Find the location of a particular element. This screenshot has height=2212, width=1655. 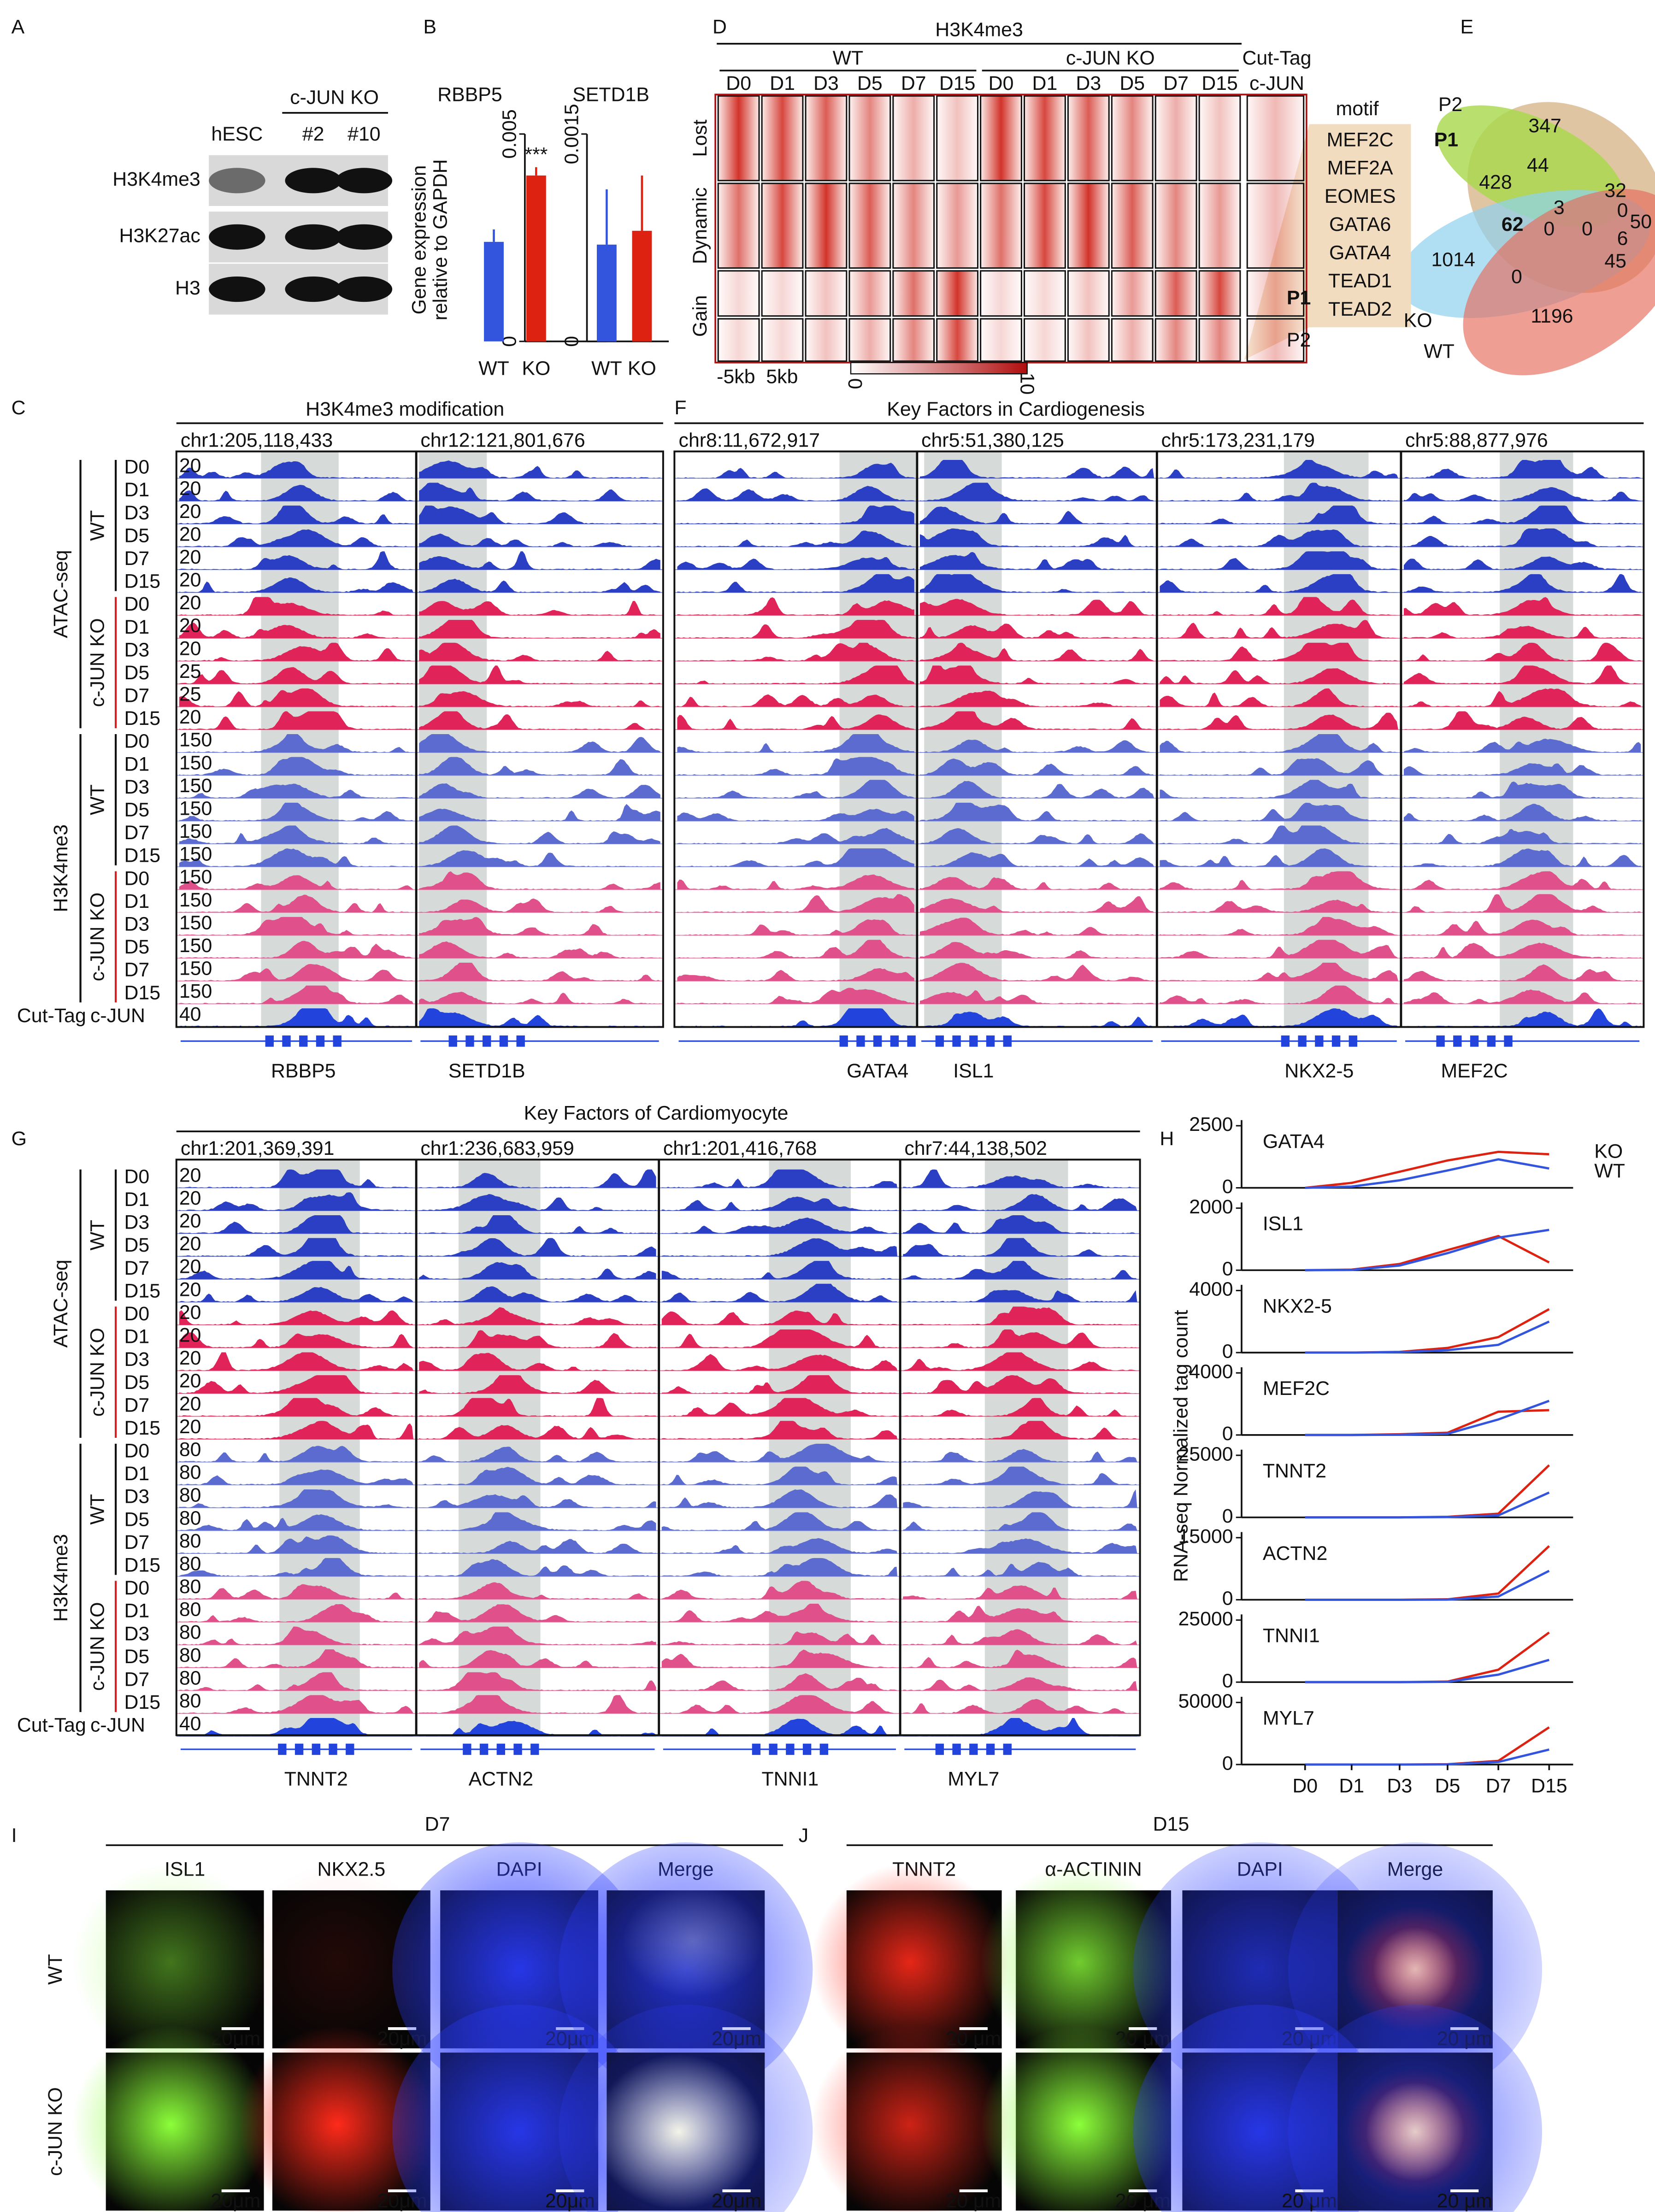

day-label: D0 is located at coordinates (738, 83).